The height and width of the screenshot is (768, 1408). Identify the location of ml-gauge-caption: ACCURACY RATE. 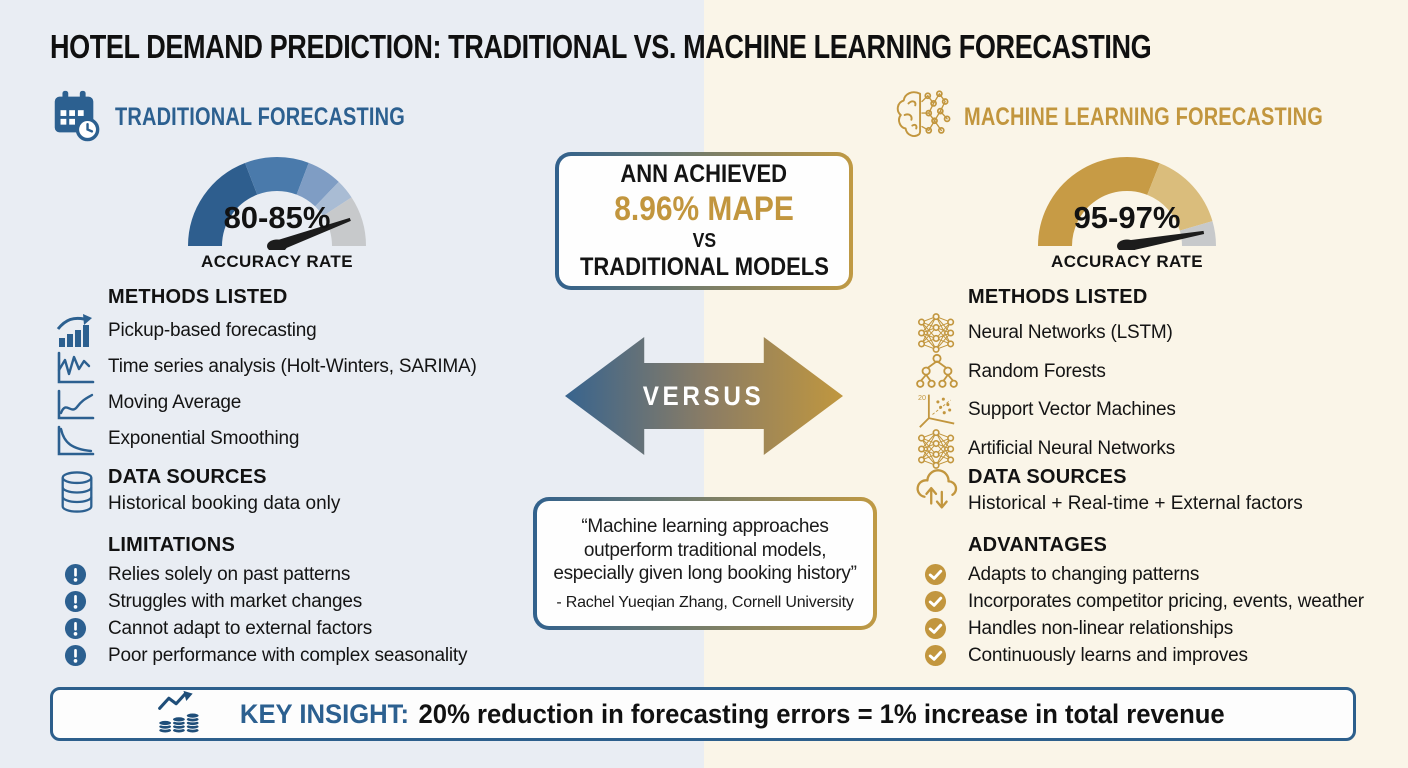
(1127, 261).